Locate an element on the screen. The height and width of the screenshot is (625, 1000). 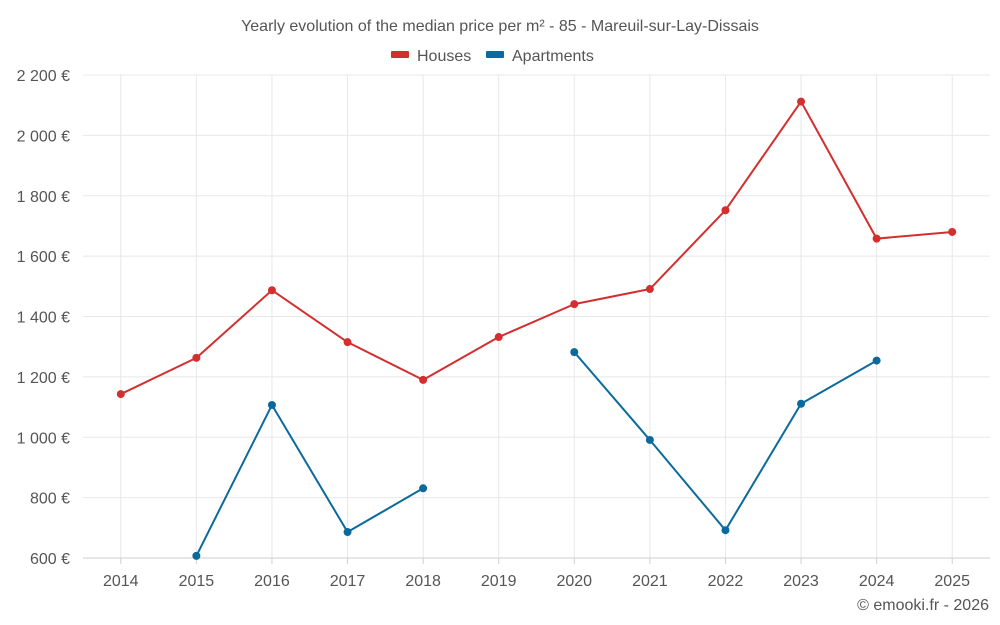
y-tick-label: 1 800 € is located at coordinates (43, 197).